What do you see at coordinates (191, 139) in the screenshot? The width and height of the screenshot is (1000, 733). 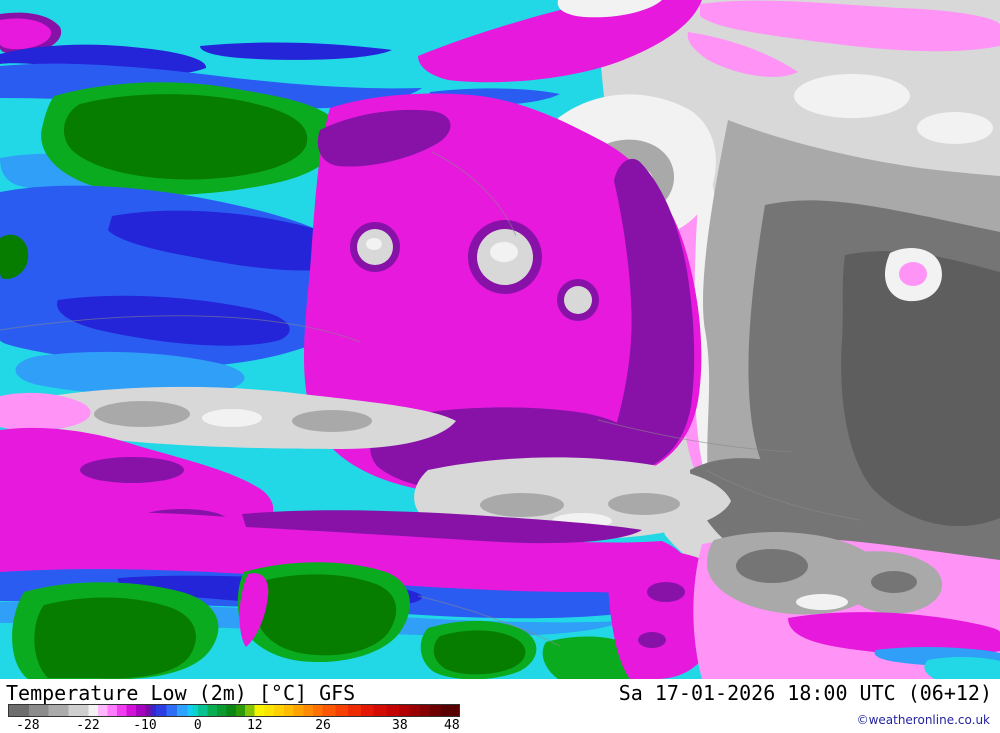 I see `region-green-north` at bounding box center [191, 139].